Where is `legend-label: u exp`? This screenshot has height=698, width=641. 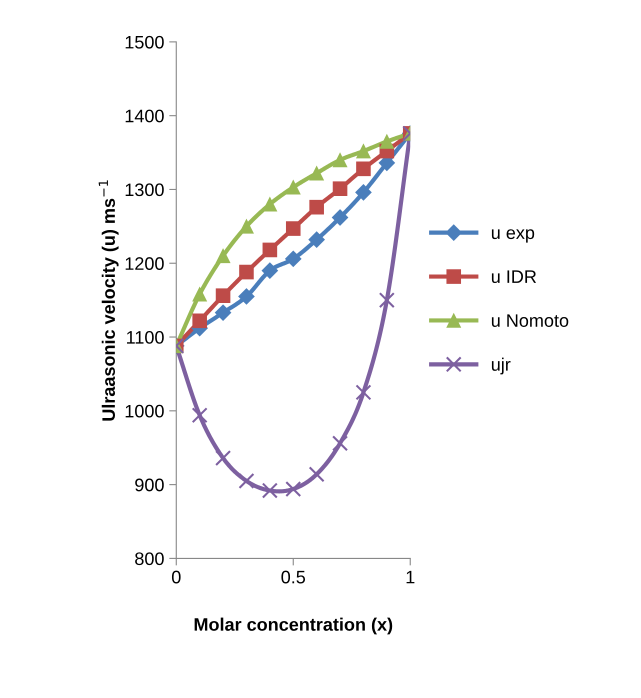 legend-label: u exp is located at coordinates (513, 236).